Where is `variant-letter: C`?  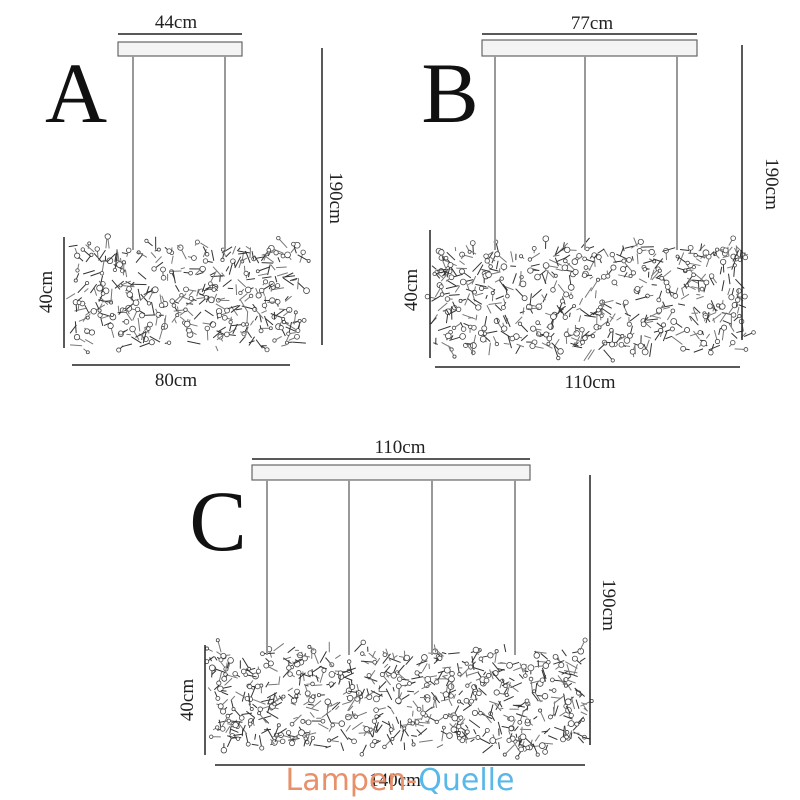 variant-letter: C is located at coordinates (217, 521).